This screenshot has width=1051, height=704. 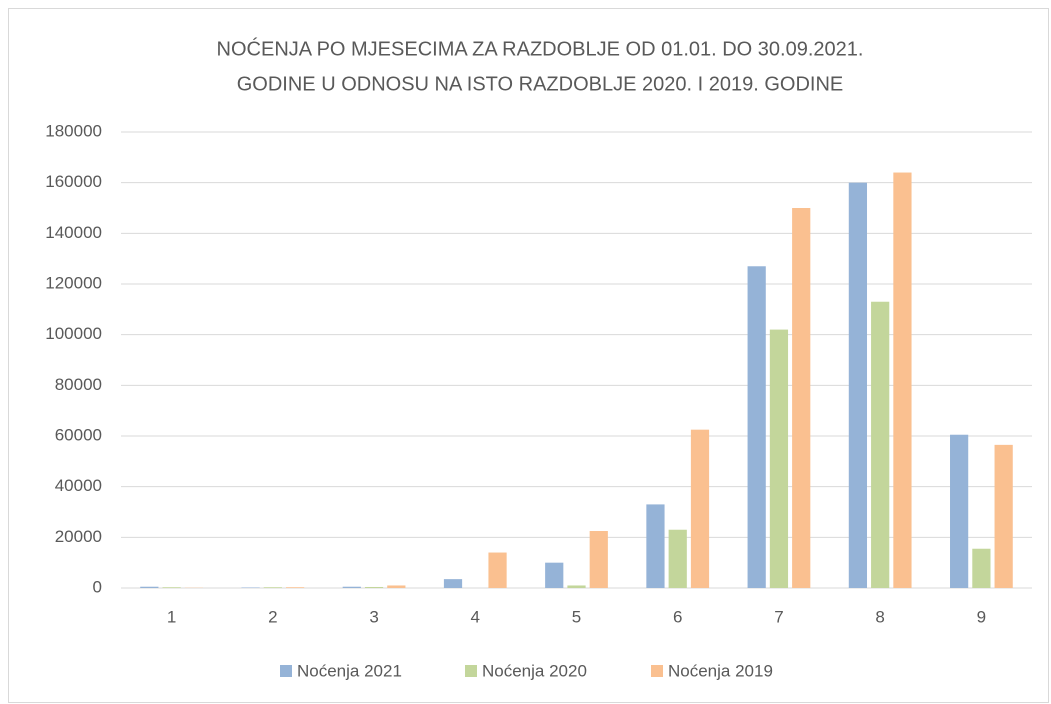 I want to click on x-tick-label: 3, so click(x=373, y=616).